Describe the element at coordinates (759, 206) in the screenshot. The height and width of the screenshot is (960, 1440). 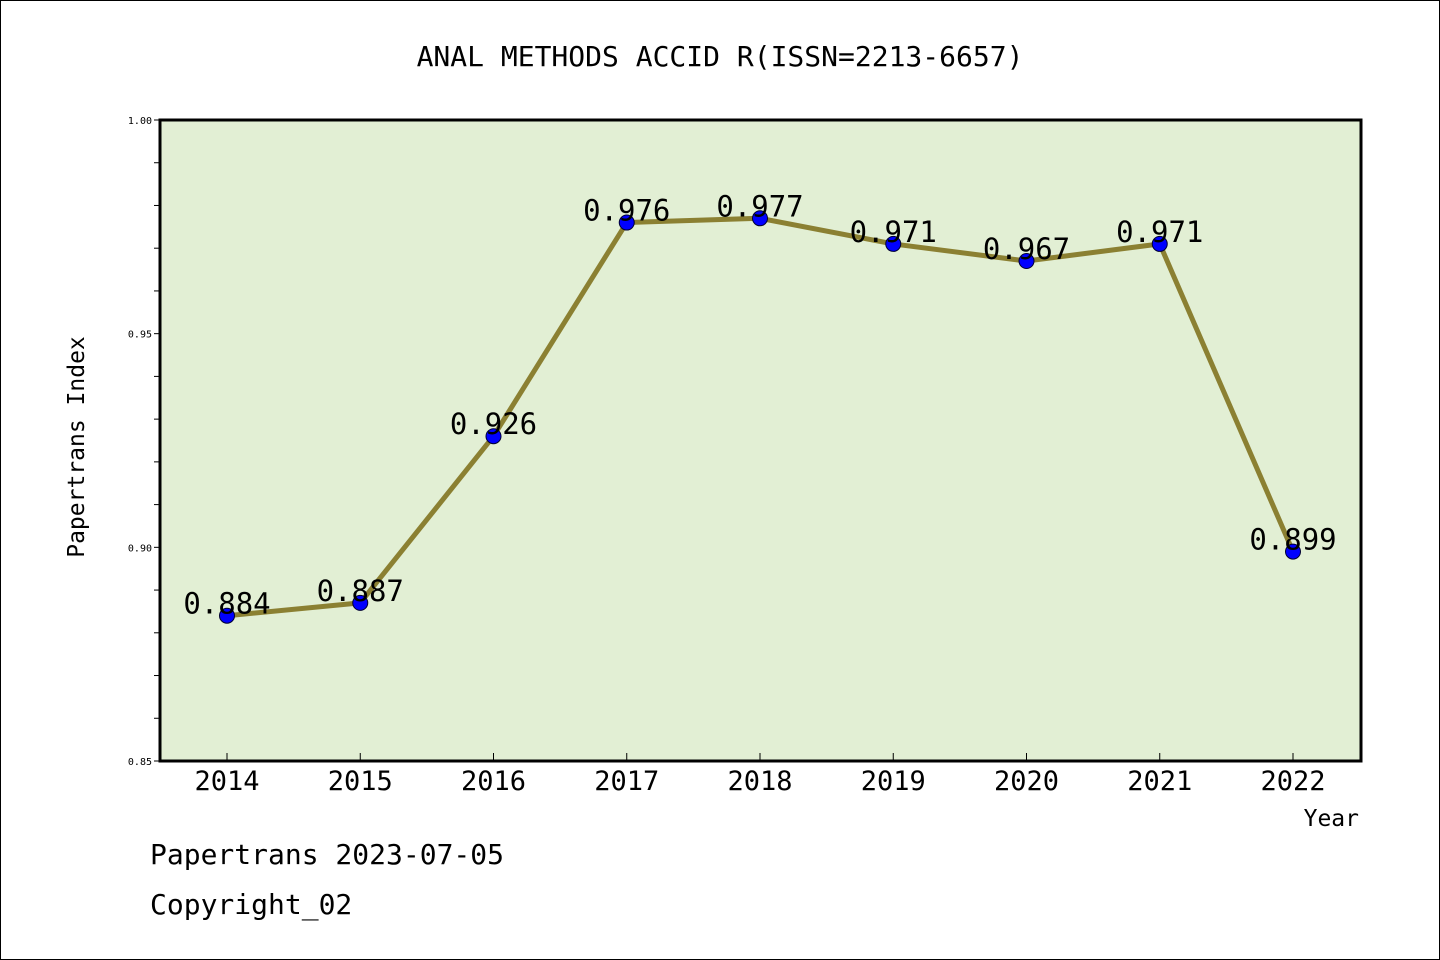
I see `data-label: 0.977` at that location.